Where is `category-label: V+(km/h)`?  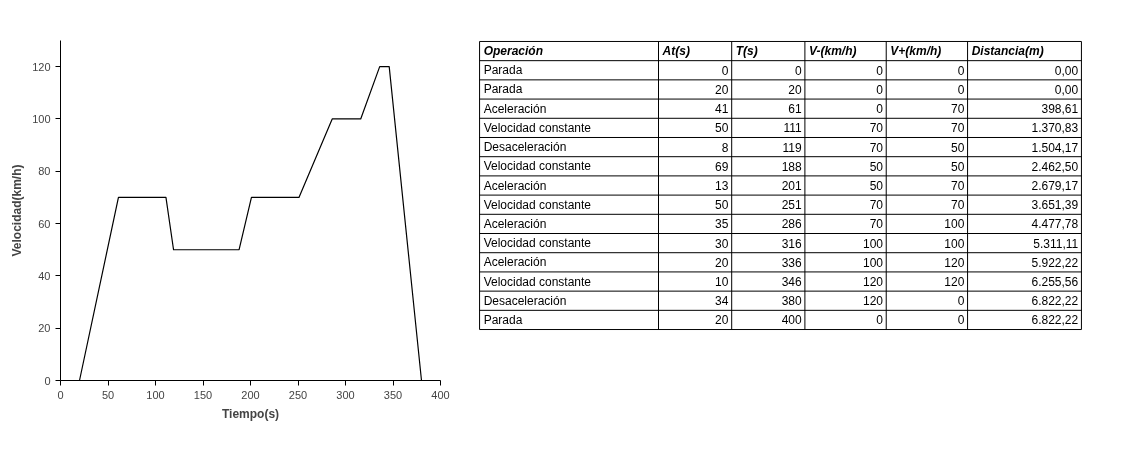 category-label: V+(km/h) is located at coordinates (916, 51).